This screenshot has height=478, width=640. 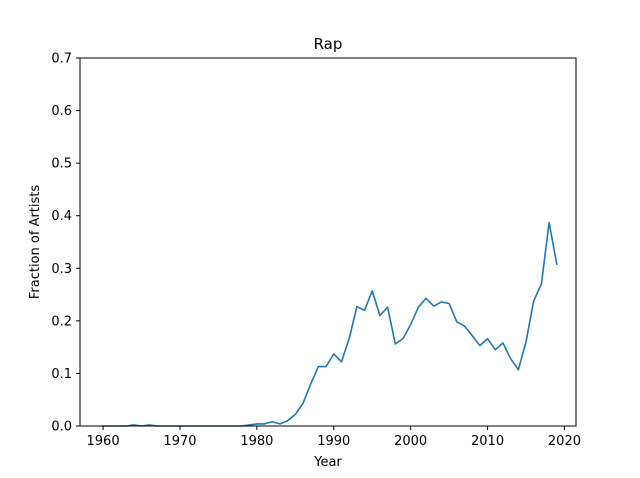 What do you see at coordinates (256, 441) in the screenshot?
I see `x-tick-label: 1980` at bounding box center [256, 441].